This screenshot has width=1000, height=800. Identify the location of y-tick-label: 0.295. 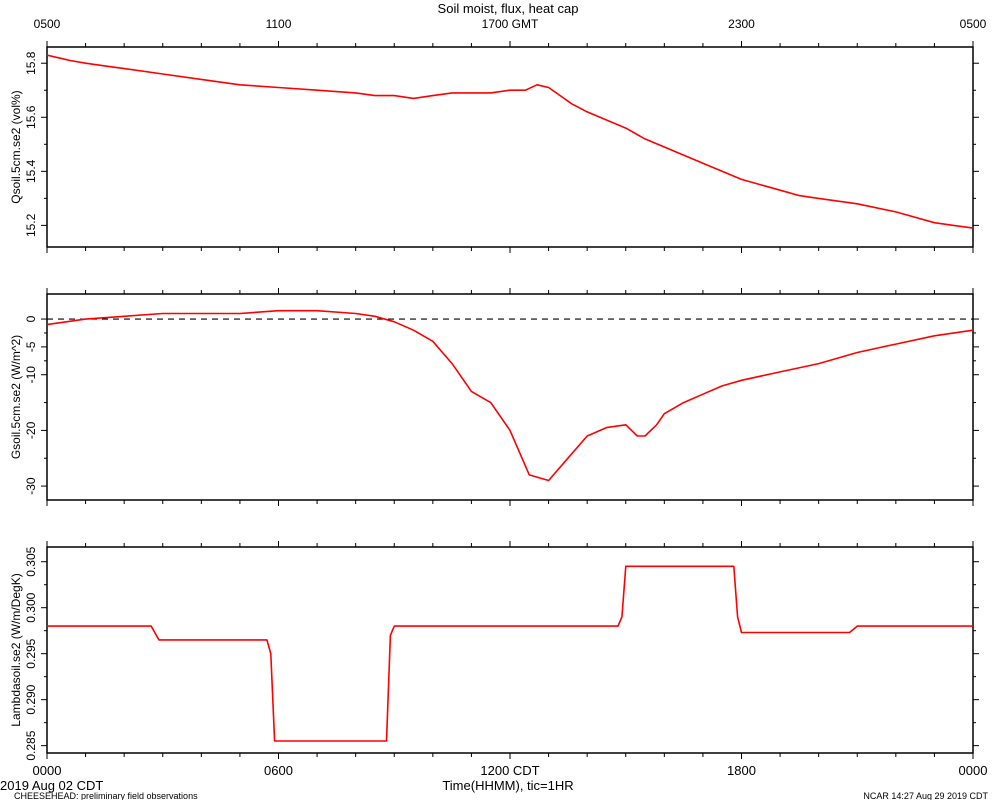
(31, 653).